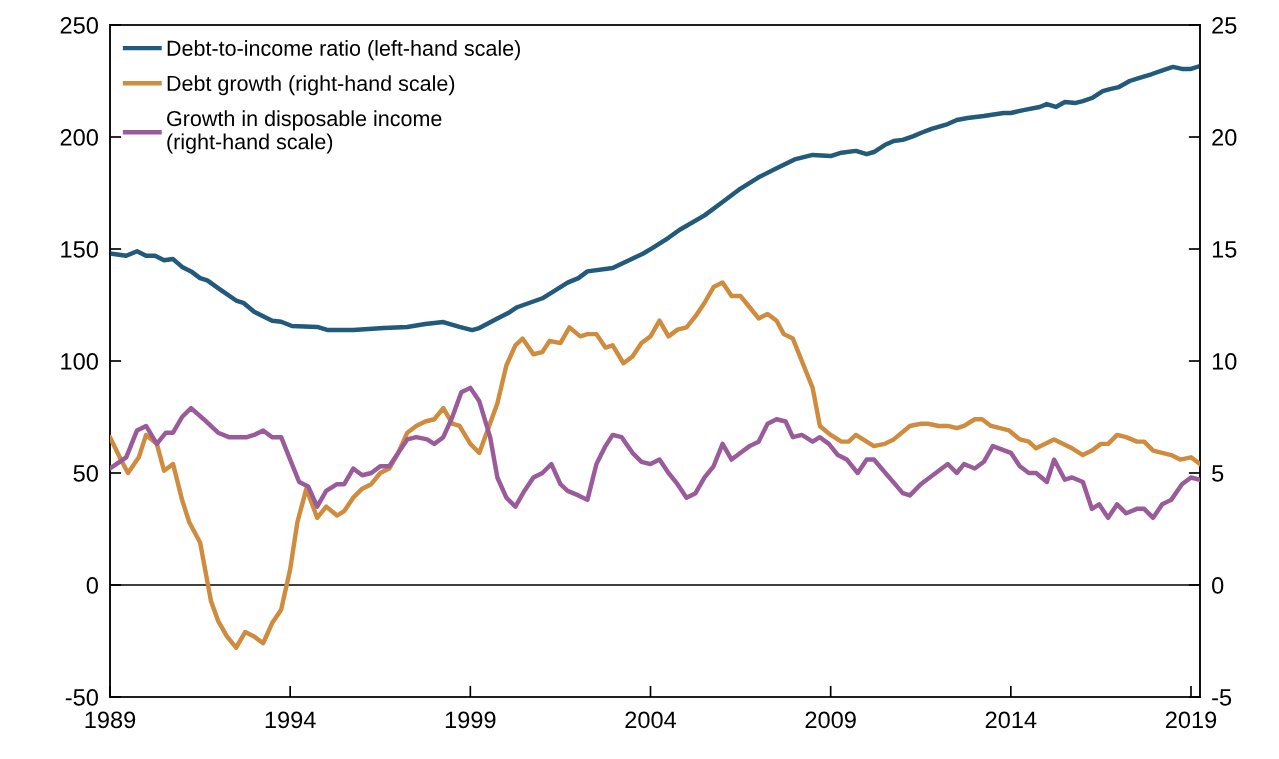 Image resolution: width=1279 pixels, height=759 pixels. I want to click on y-tick-label: 100, so click(79, 361).